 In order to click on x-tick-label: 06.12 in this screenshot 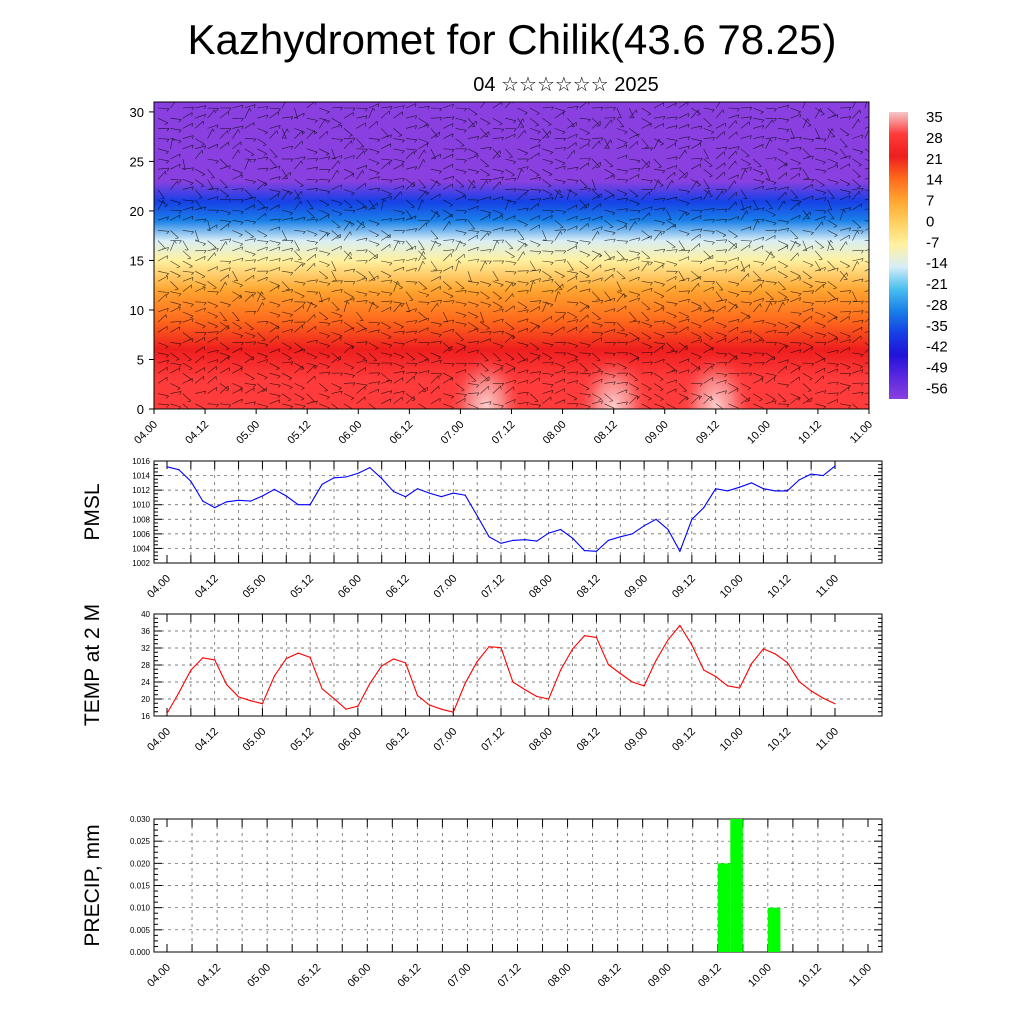, I will do `click(410, 976)`.